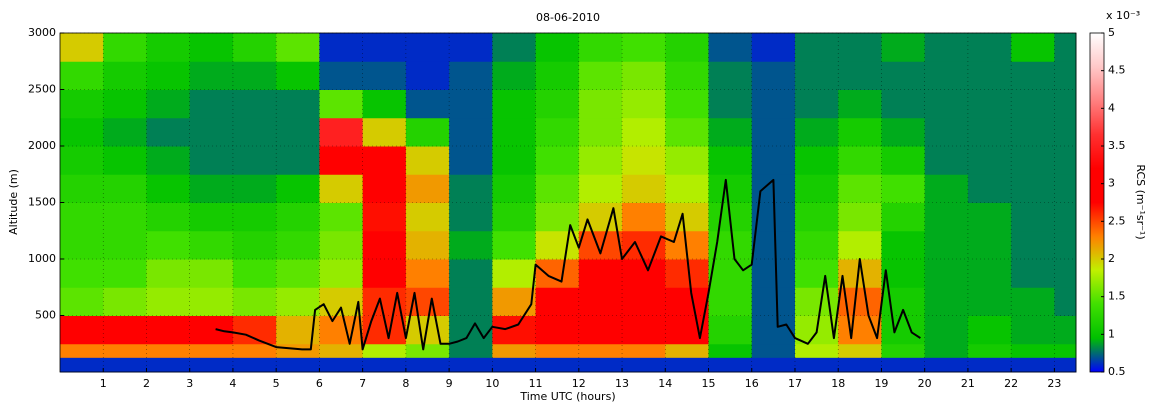 Image resolution: width=1149 pixels, height=406 pixels. I want to click on x-tick-label: 22, so click(1011, 383).